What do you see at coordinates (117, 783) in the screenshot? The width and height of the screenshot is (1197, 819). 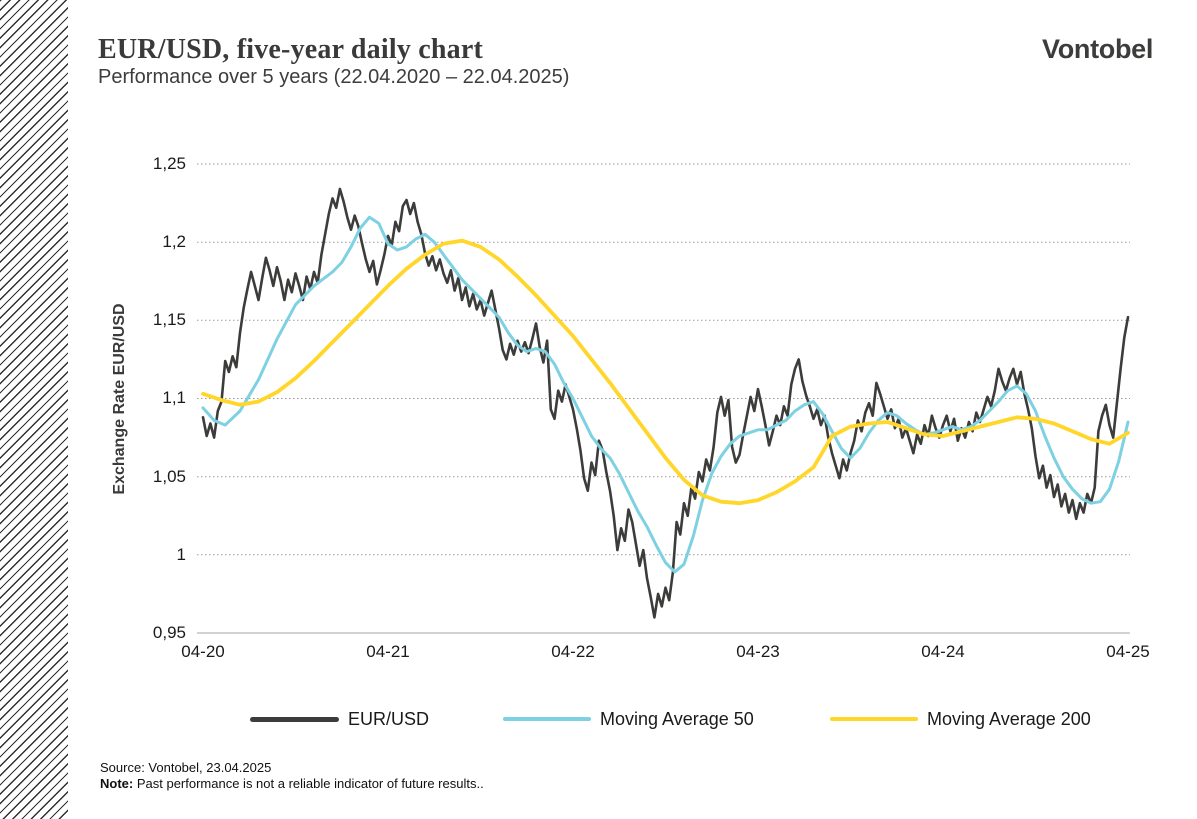 I see `note-label: Note:` at bounding box center [117, 783].